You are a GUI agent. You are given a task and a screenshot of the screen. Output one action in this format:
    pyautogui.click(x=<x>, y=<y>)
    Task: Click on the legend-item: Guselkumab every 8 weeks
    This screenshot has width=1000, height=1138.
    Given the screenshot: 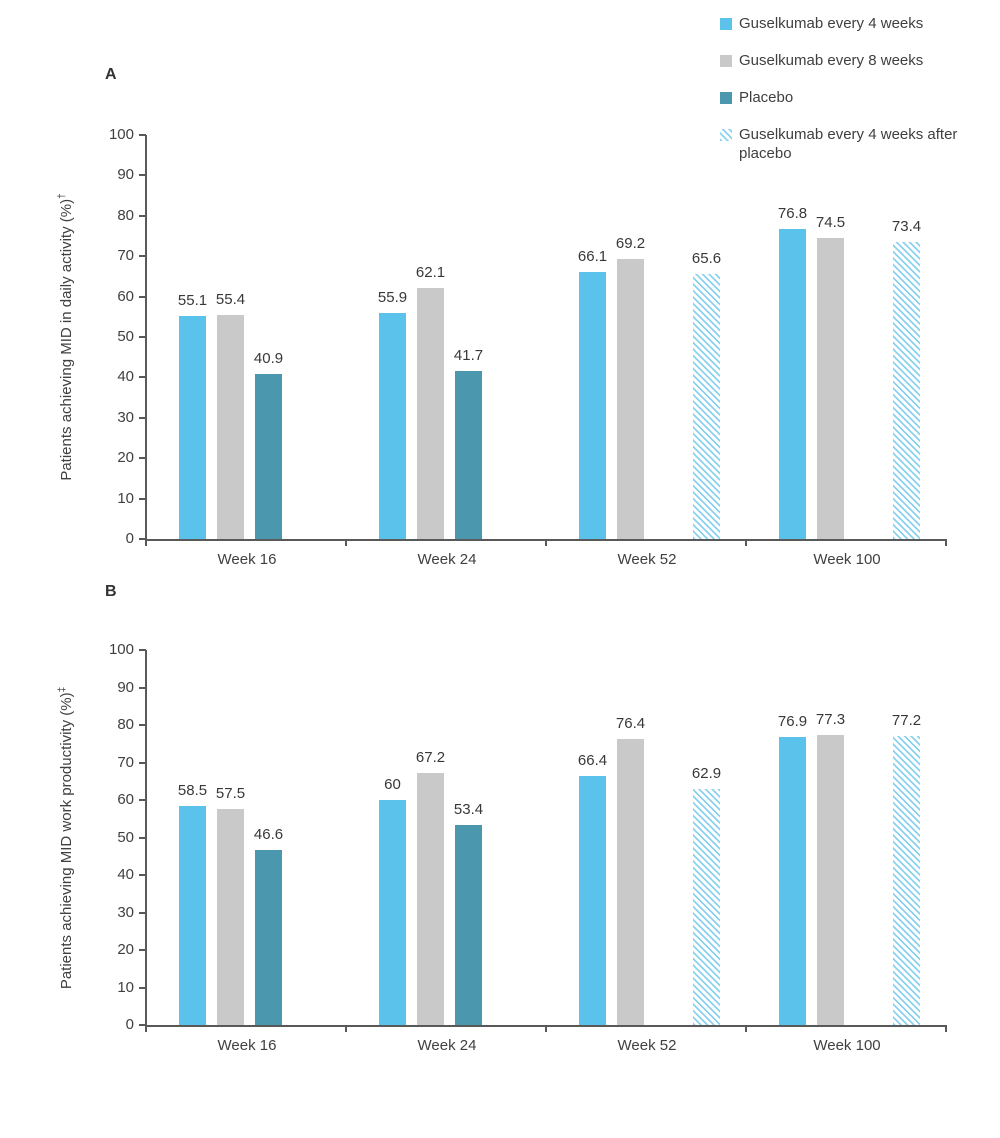 What is the action you would take?
    pyautogui.click(x=851, y=60)
    